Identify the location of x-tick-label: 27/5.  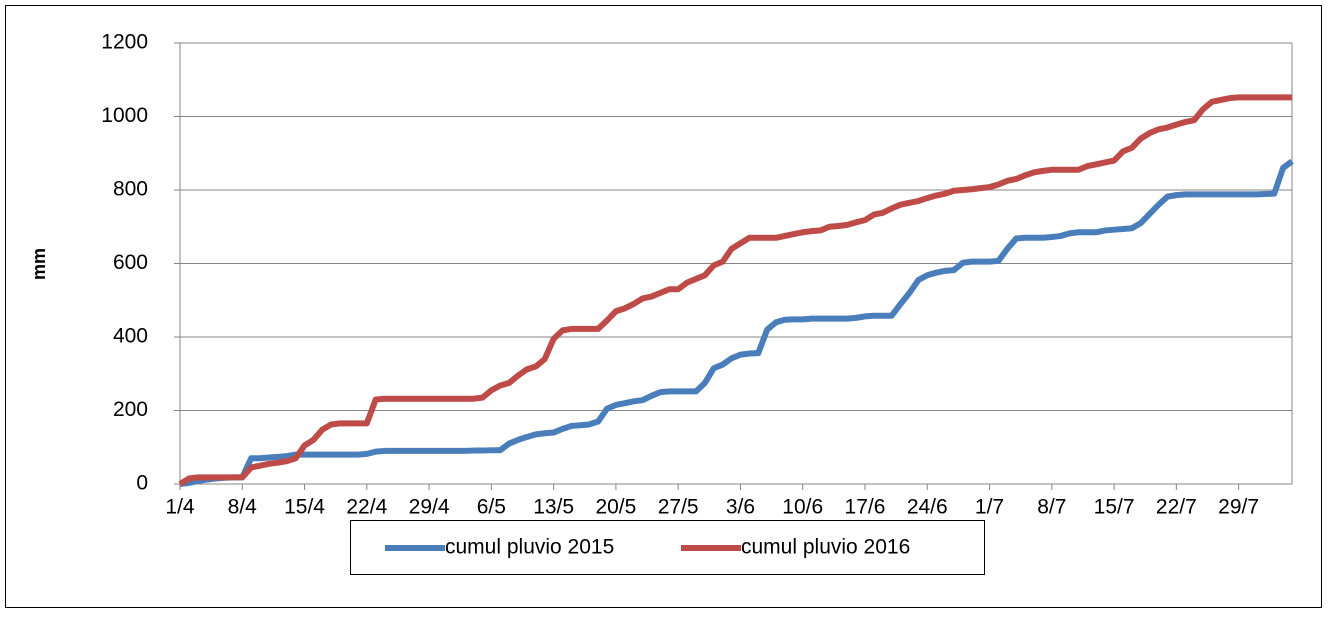
(678, 507).